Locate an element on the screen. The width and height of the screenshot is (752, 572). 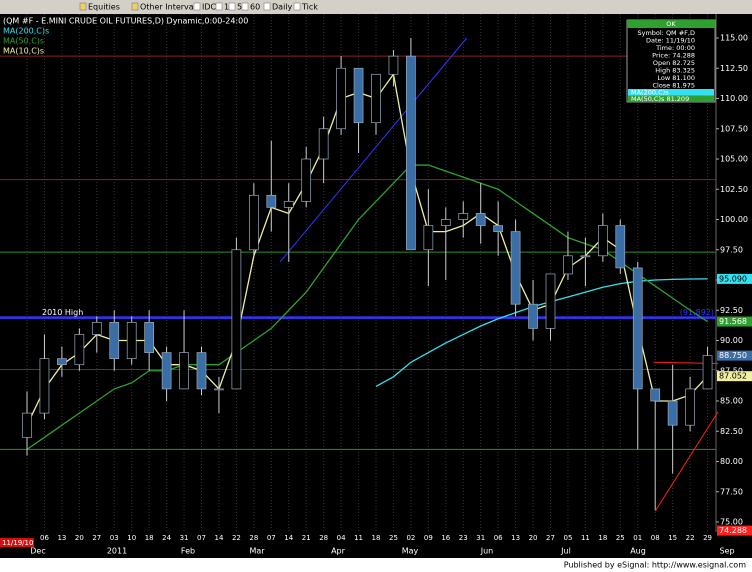
date-badge-bg is located at coordinates (17, 542).